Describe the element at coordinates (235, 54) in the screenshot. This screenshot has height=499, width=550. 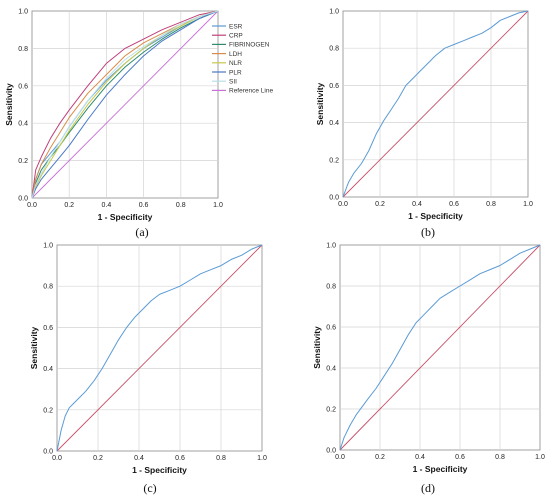
I see `legend-entry: LDH` at that location.